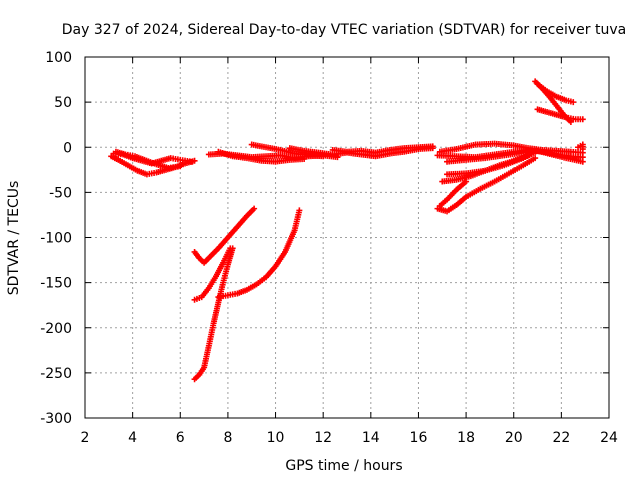 This screenshot has height=485, width=640. I want to click on y-tick-label: -200, so click(56, 329).